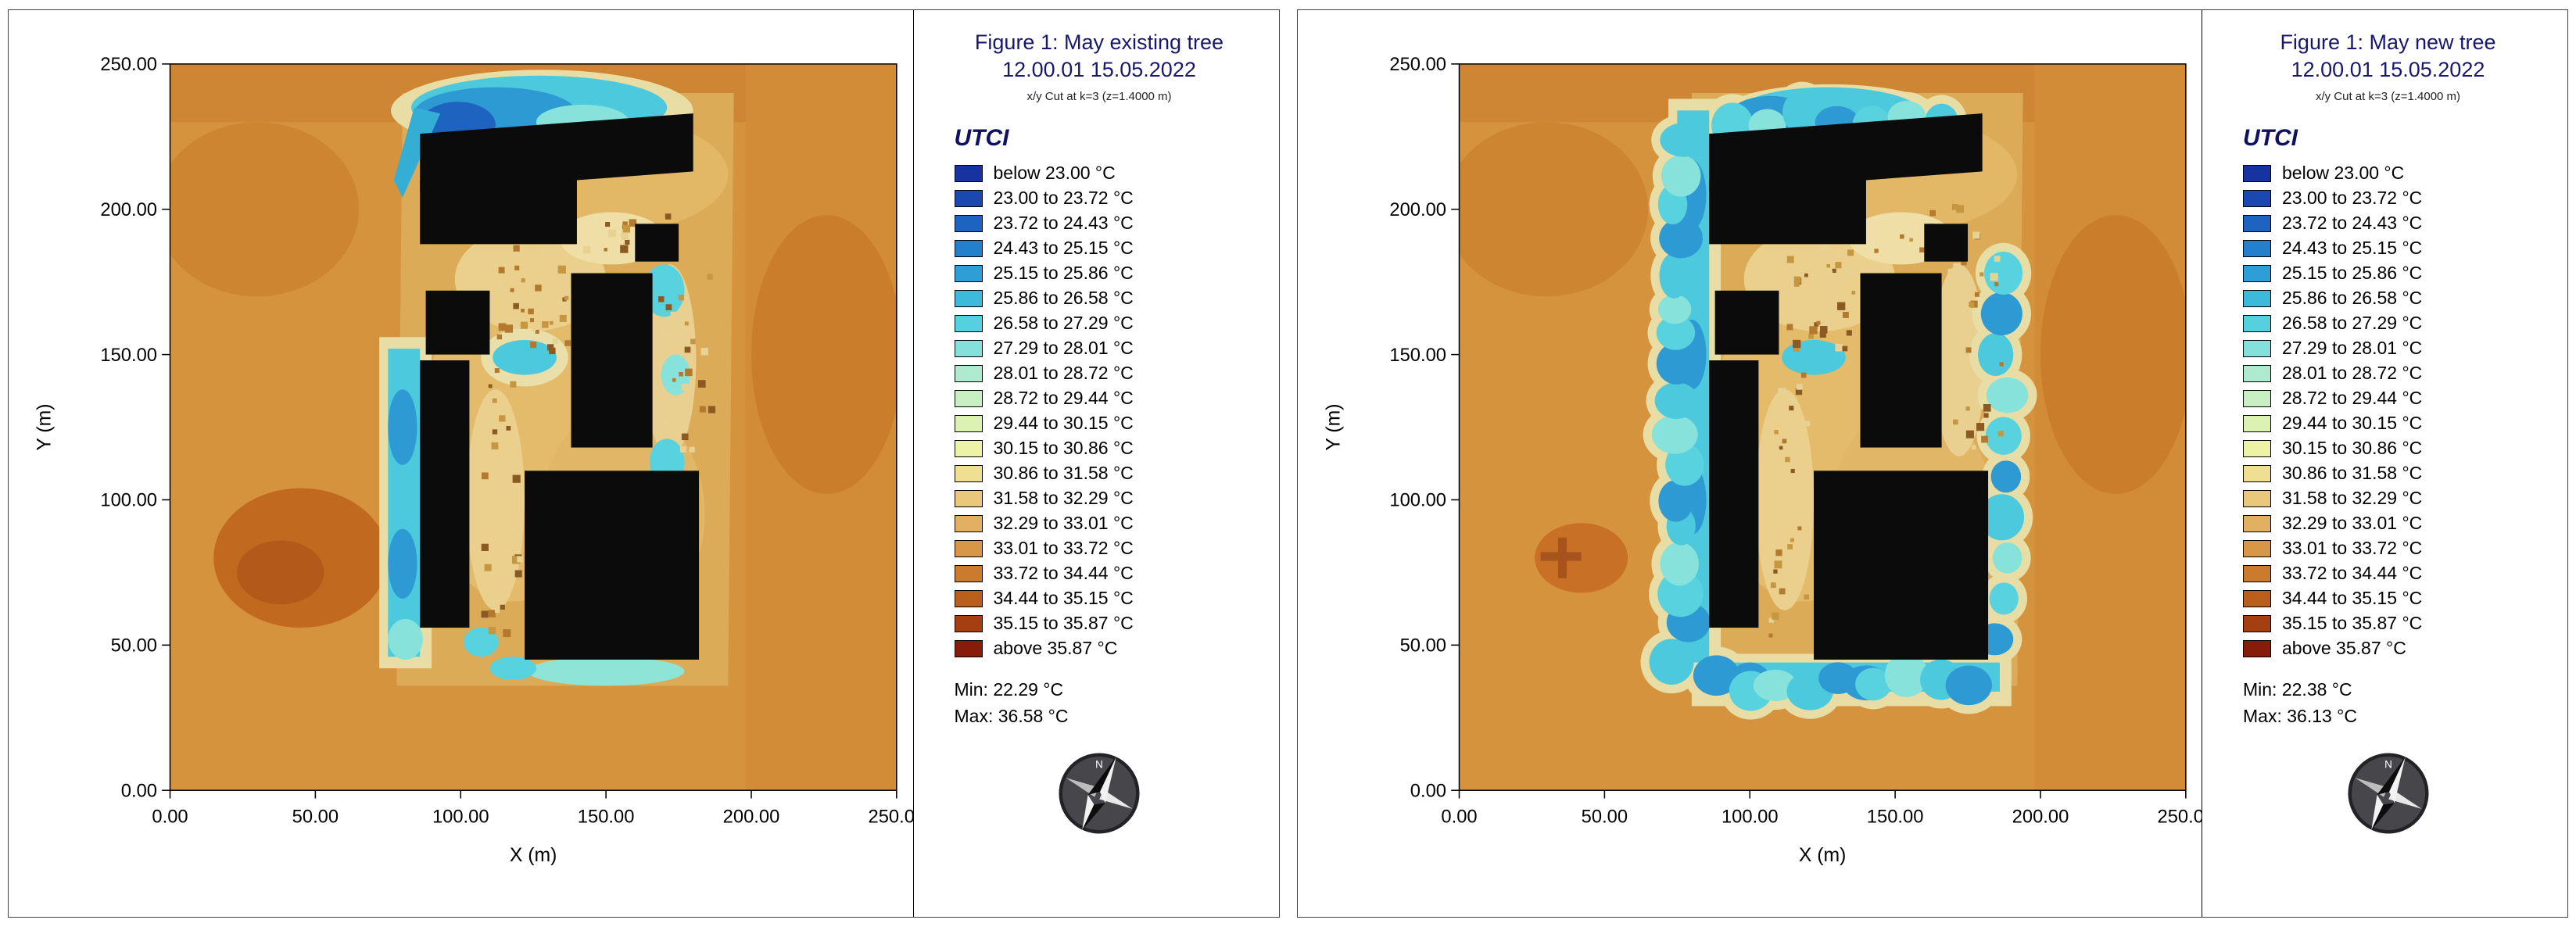  What do you see at coordinates (1063, 448) in the screenshot?
I see `legend-label: 30.15 to 30.86 °C` at bounding box center [1063, 448].